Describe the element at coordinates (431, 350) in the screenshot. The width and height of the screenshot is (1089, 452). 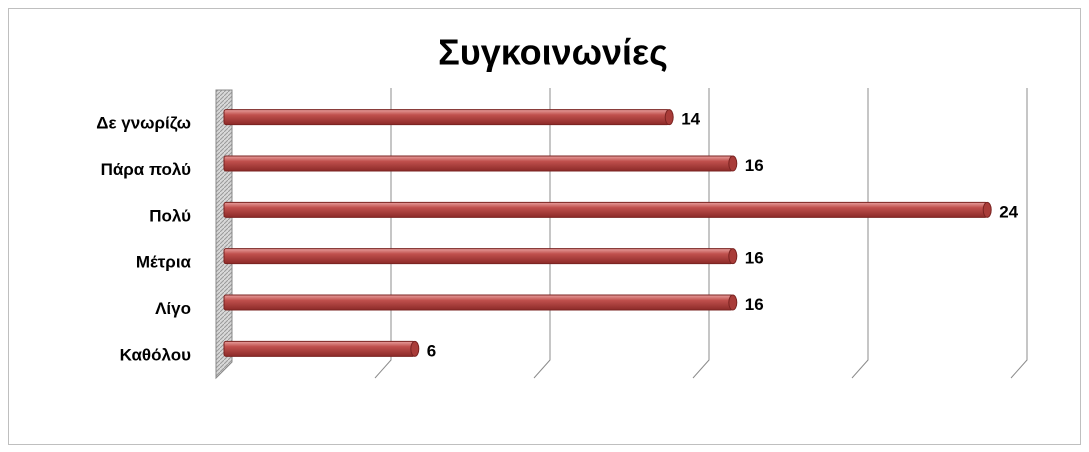
I see `value-label: 6` at that location.